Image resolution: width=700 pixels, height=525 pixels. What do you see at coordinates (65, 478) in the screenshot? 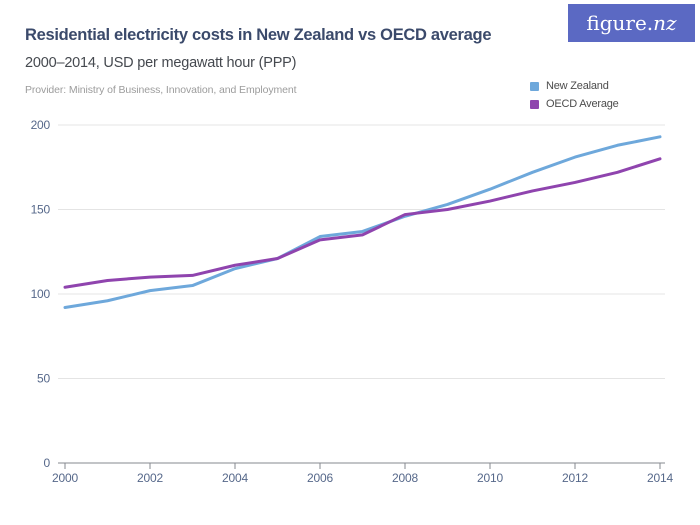
I see `x-tick-label-2000: 2000` at bounding box center [65, 478].